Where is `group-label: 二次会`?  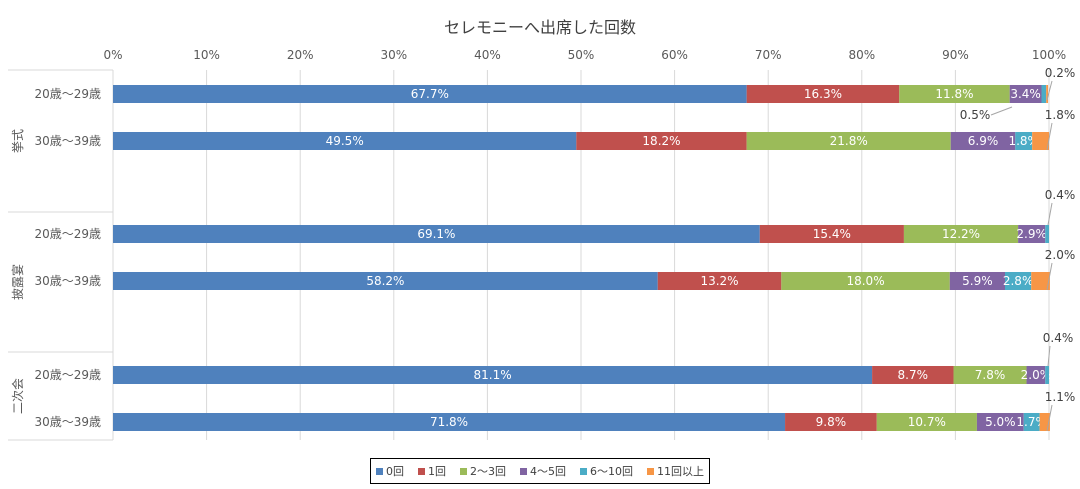
group-label: 二次会 is located at coordinates (18, 396).